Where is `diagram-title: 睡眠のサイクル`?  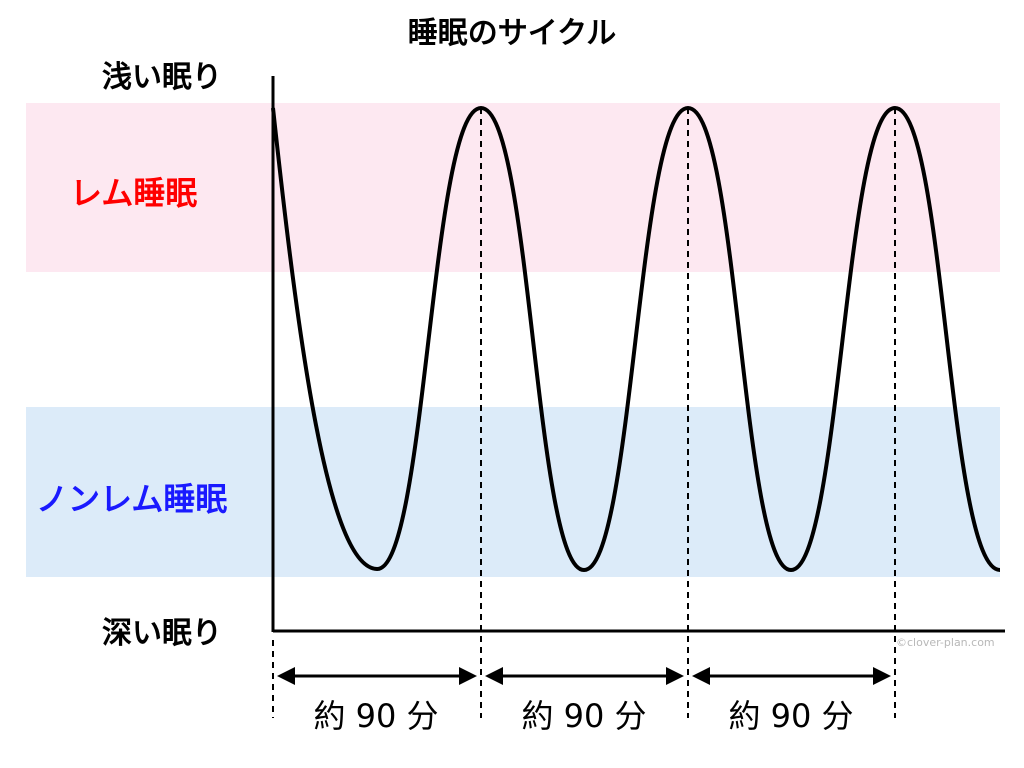
diagram-title: 睡眠のサイクル is located at coordinates (512, 33).